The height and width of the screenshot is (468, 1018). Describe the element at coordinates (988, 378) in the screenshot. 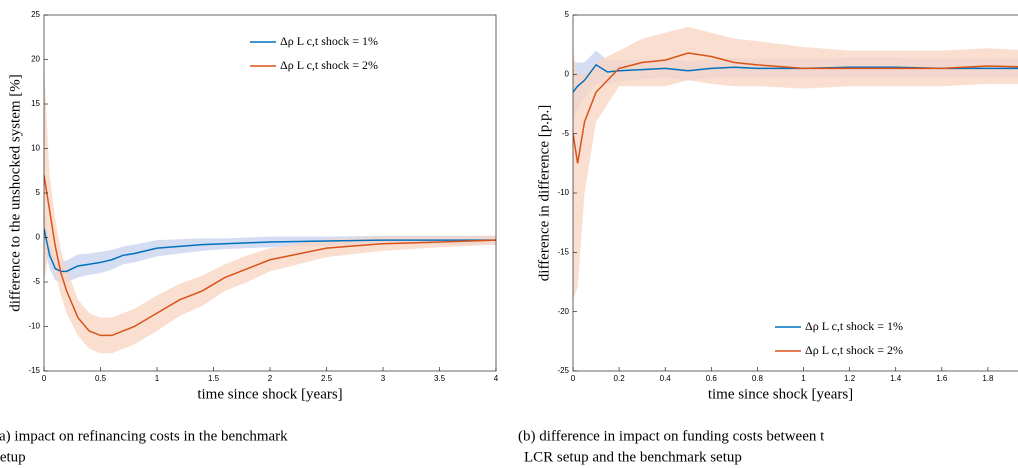

I see `x-tick-label: 1.8` at that location.